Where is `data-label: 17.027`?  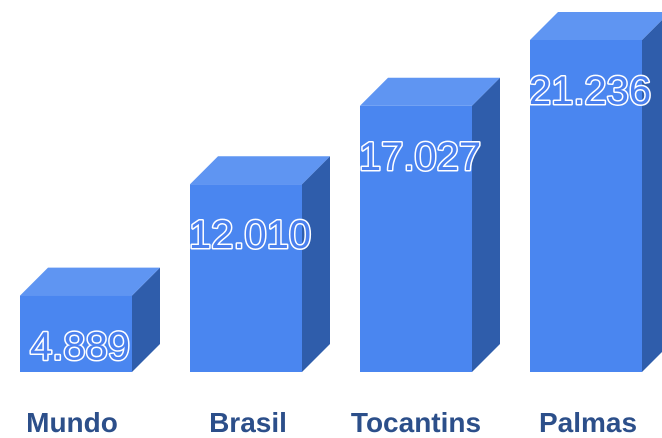
data-label: 17.027 is located at coordinates (420, 157).